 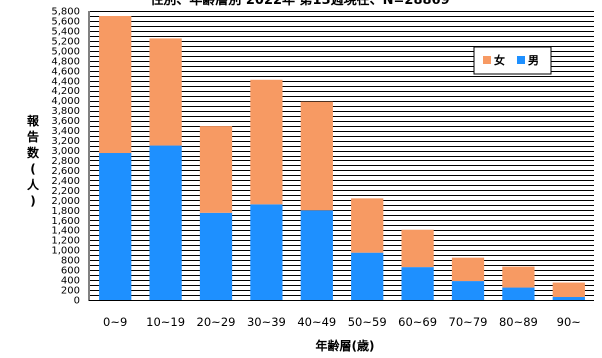 What do you see at coordinates (216, 322) in the screenshot?
I see `x-tick-label: 20~29` at bounding box center [216, 322].